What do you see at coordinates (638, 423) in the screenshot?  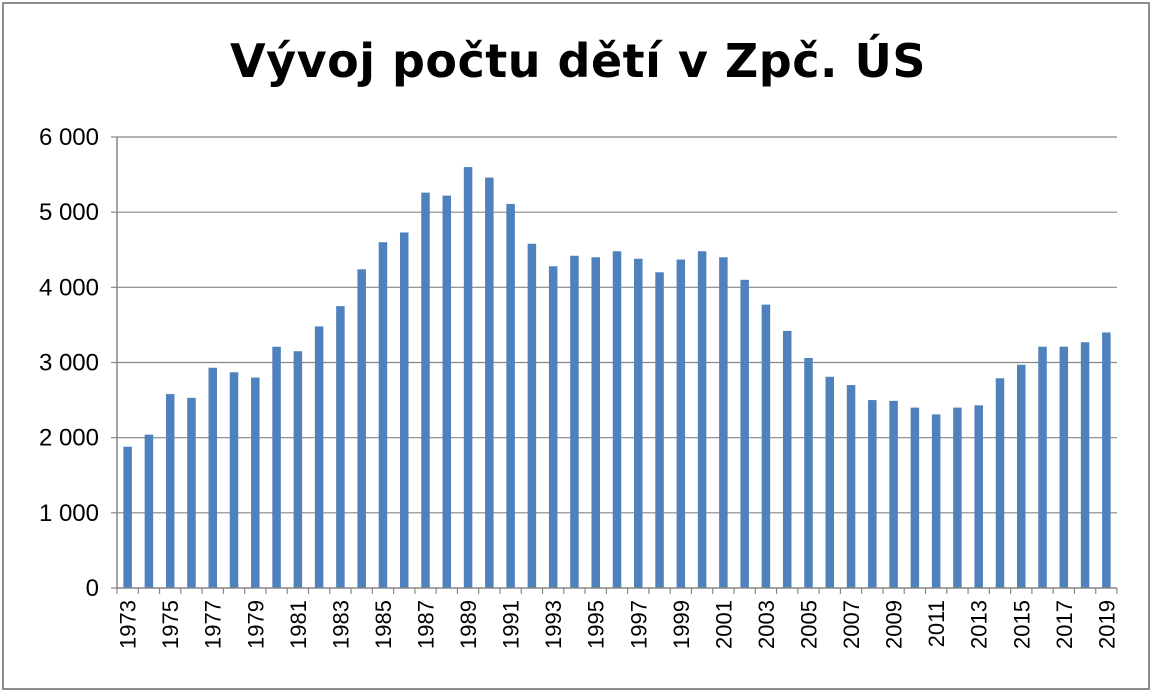 I see `bar-1997` at bounding box center [638, 423].